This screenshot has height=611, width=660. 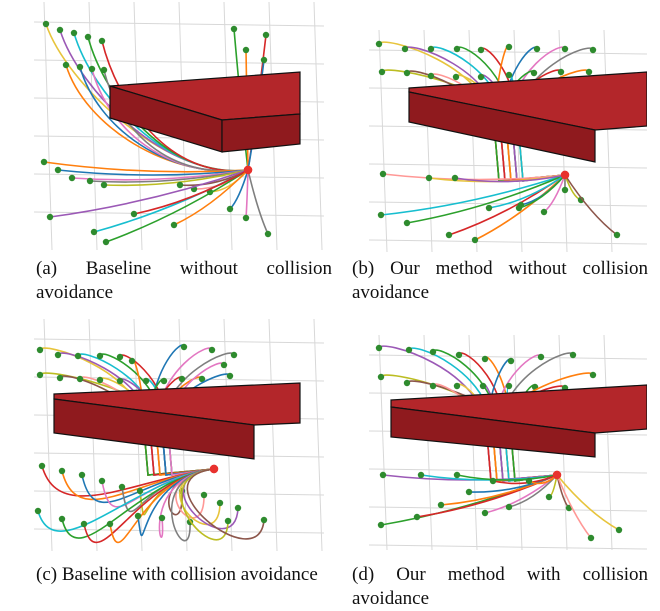 I want to click on caption-c-label: (c), so click(x=47, y=574).